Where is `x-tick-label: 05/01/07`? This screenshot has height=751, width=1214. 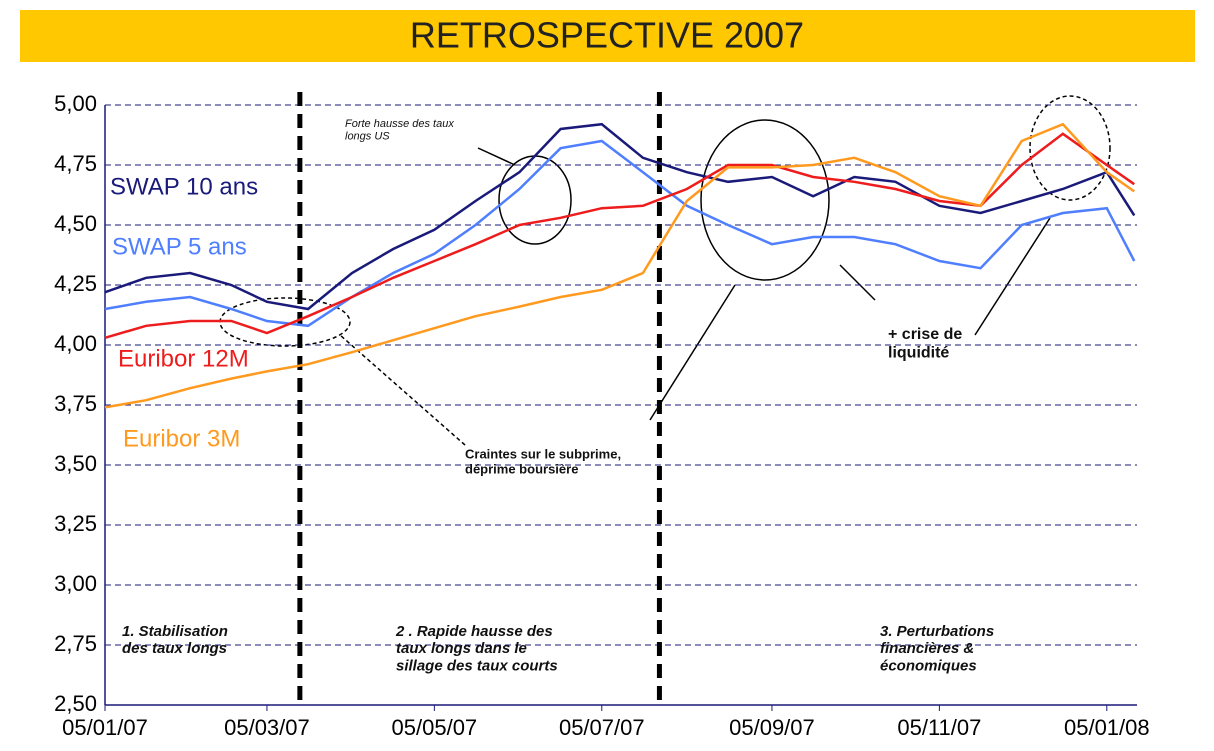 x-tick-label: 05/01/07 is located at coordinates (105, 727).